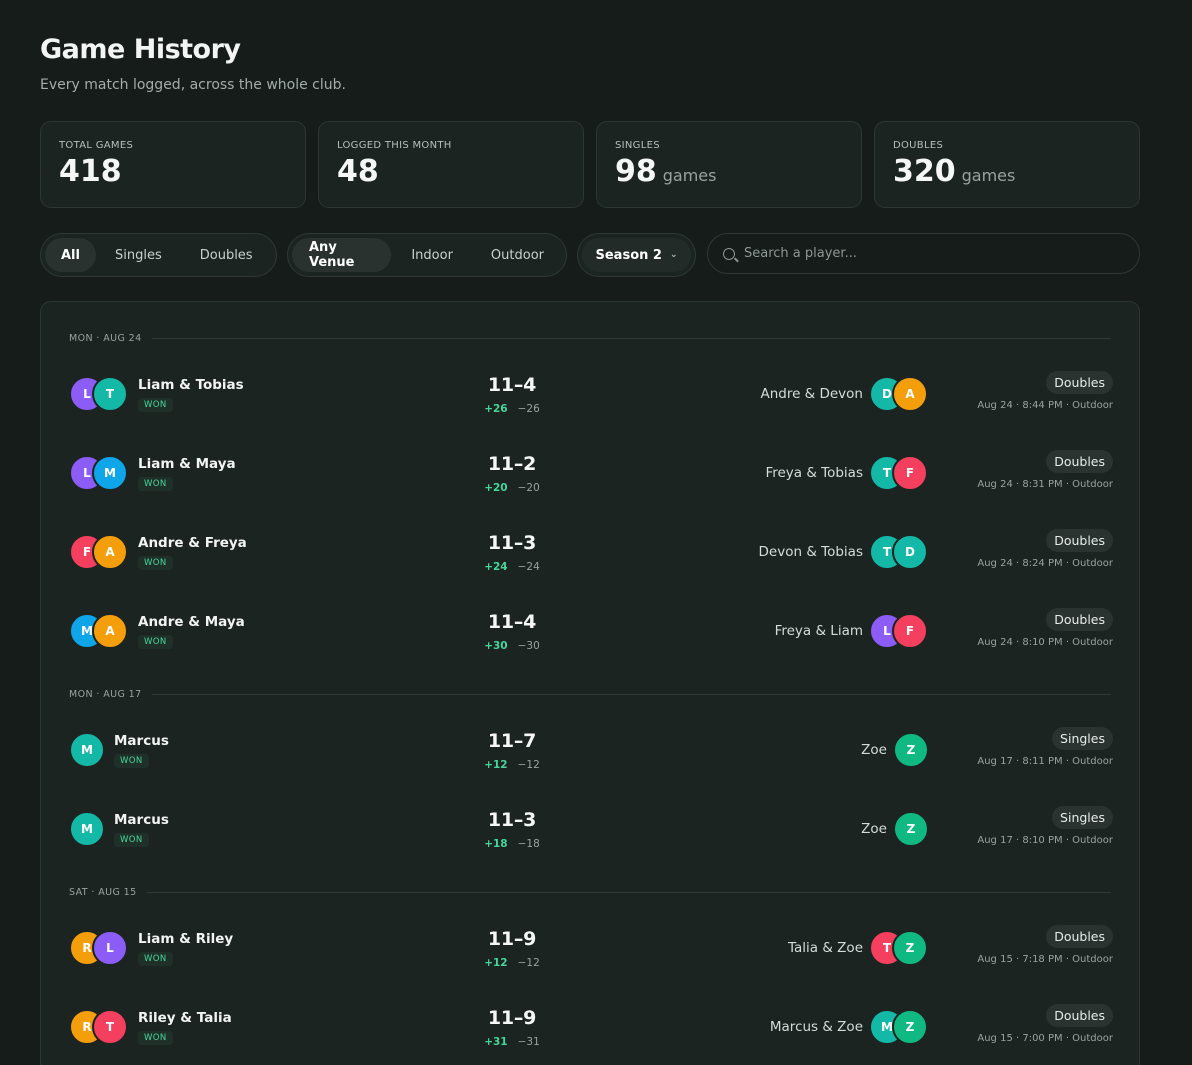 This screenshot has height=1065, width=1192. What do you see at coordinates (138, 255) in the screenshot?
I see `filter-singles: Singles` at bounding box center [138, 255].